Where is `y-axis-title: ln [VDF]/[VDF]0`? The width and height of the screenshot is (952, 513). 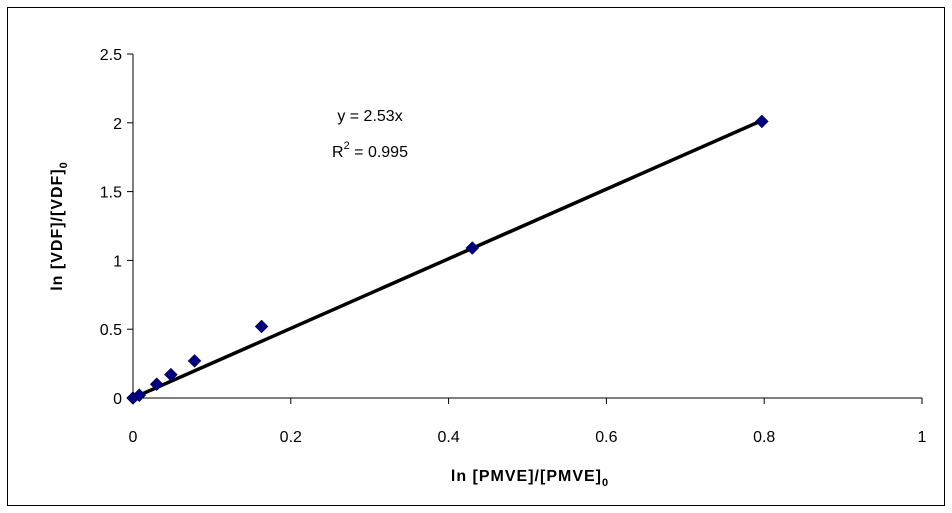 y-axis-title: ln [VDF]/[VDF]0 is located at coordinates (59, 226).